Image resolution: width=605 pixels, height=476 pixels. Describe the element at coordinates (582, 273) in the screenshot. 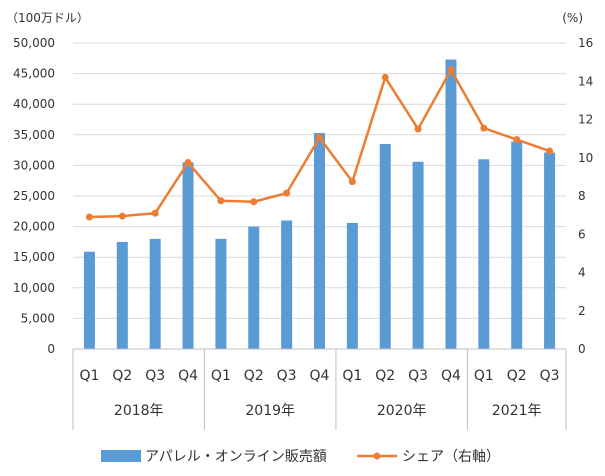

I see `right-tick-label: 4` at that location.